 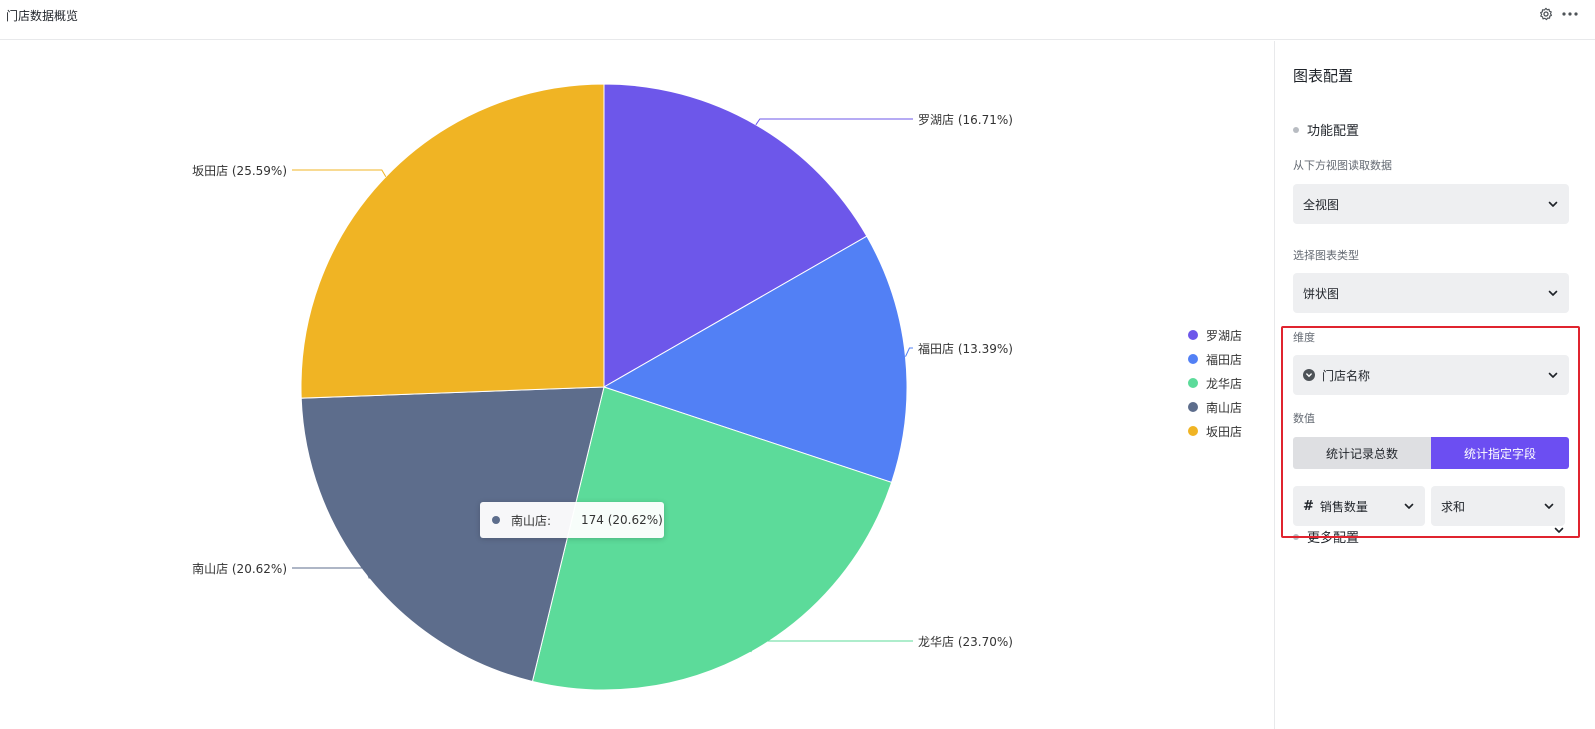 I want to click on chart-legend: 罗湖店 福田店 龙华店 南山店 坂田店, so click(x=1215, y=383).